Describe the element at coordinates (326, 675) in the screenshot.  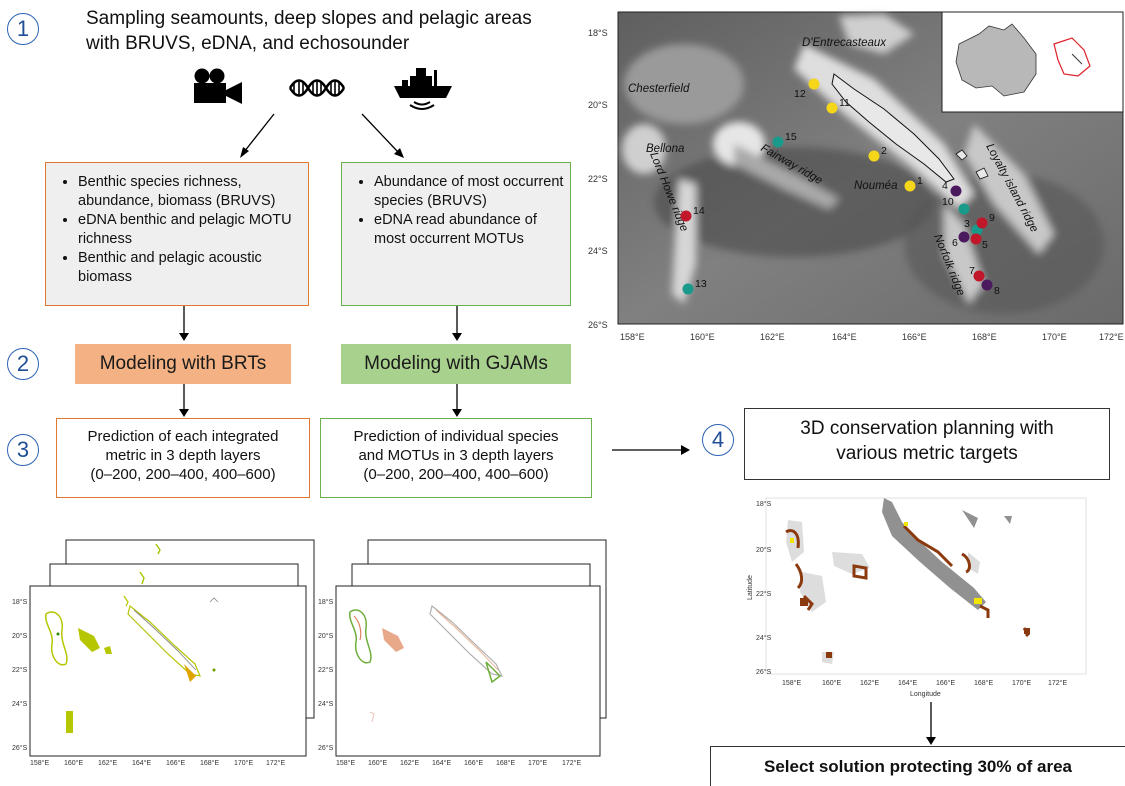
I see `individual-map-y-axis: 18°S 20°S 22°S 24°S 26°S` at that location.